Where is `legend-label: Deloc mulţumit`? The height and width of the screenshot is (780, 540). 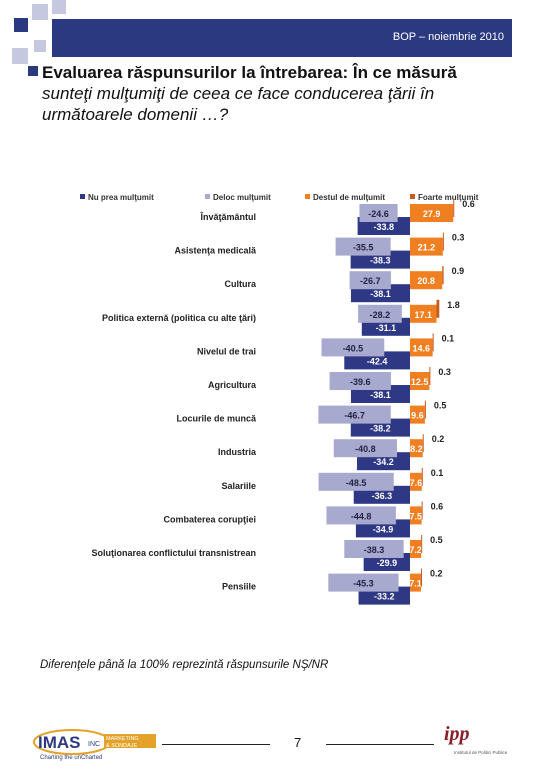
legend-label: Deloc mulţumit is located at coordinates (242, 197).